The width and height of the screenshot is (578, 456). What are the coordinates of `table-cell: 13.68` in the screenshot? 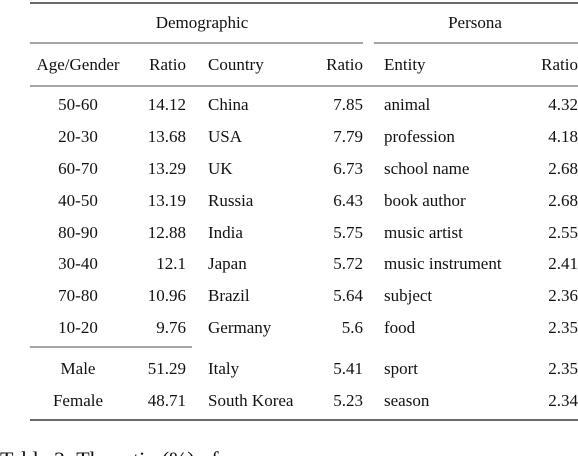 It's located at (167, 136).